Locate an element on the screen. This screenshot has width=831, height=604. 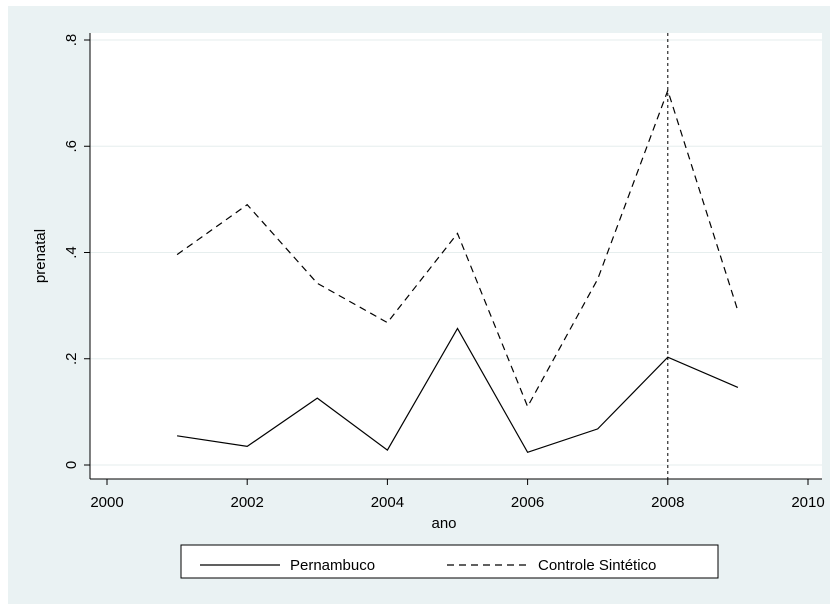
y-ticks: 0 .2 .4 .6 .8 is located at coordinates (76, 251).